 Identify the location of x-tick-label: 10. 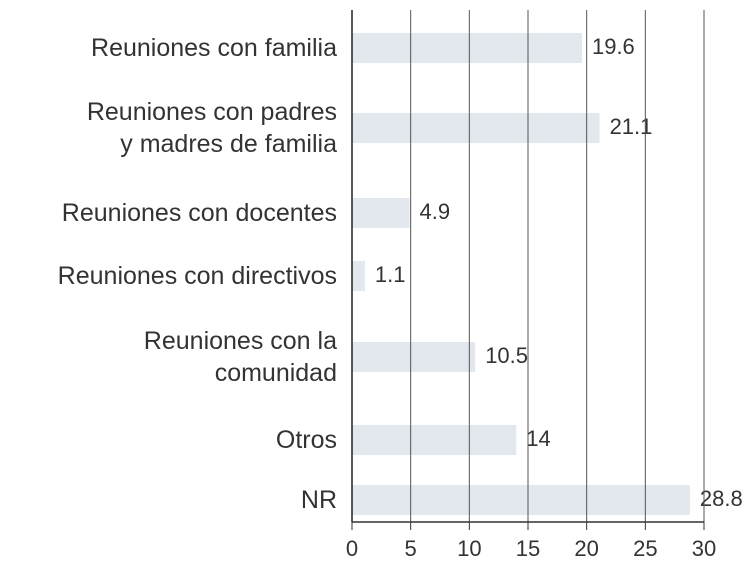
(469, 548).